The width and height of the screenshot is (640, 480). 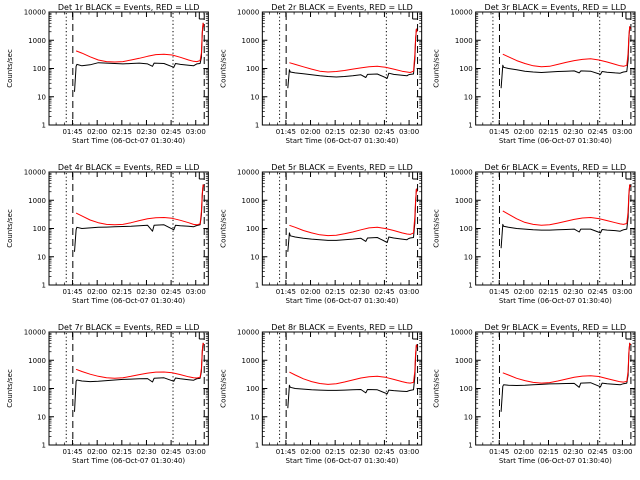 What do you see at coordinates (129, 327) in the screenshot?
I see `panel-title: Det 7r BLACK = Events, RED = LLD` at bounding box center [129, 327].